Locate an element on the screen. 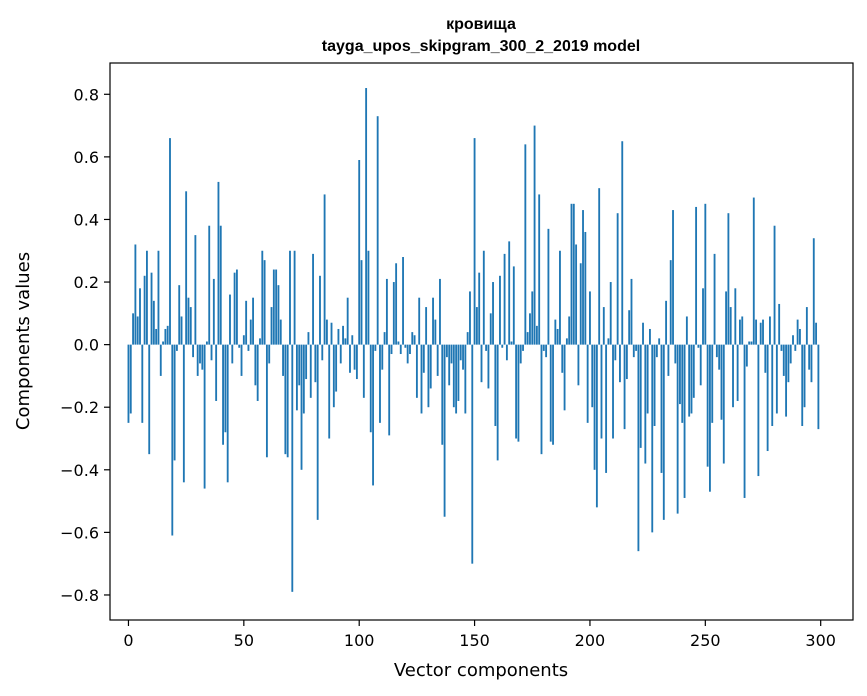 This screenshot has height=696, width=867. x-tick-label-0: 0 is located at coordinates (128, 640).